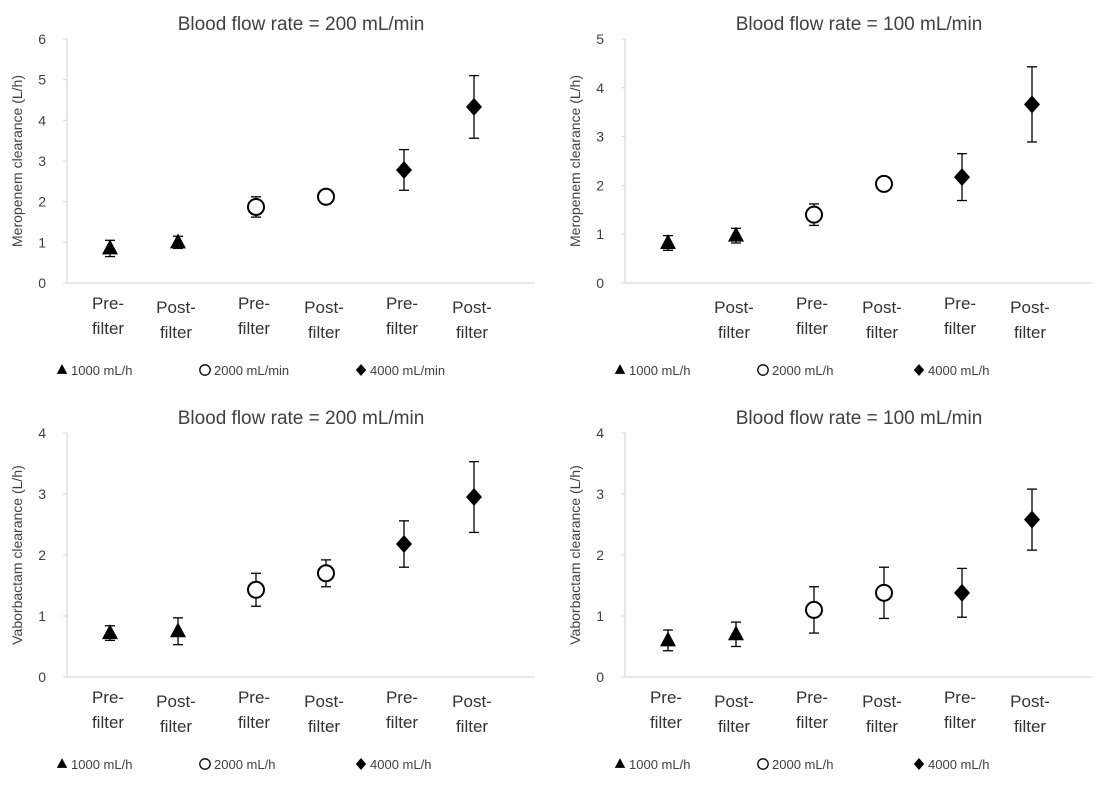 The width and height of the screenshot is (1116, 787). Describe the element at coordinates (42, 120) in the screenshot. I see `y-tick-label: 4` at that location.